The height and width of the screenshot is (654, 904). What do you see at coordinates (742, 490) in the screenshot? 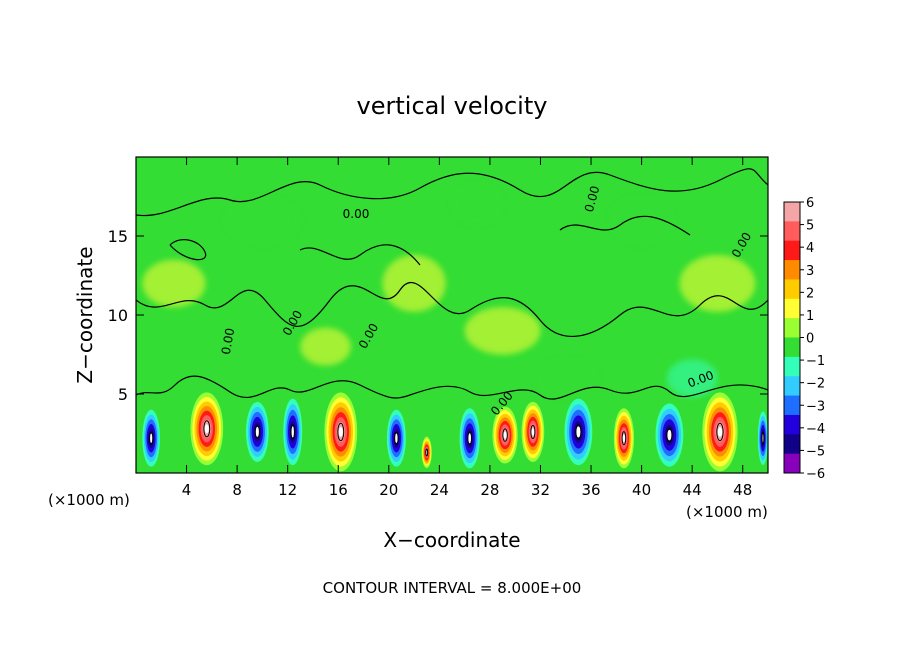
I see `x-tick-label-11: 48` at bounding box center [742, 490].